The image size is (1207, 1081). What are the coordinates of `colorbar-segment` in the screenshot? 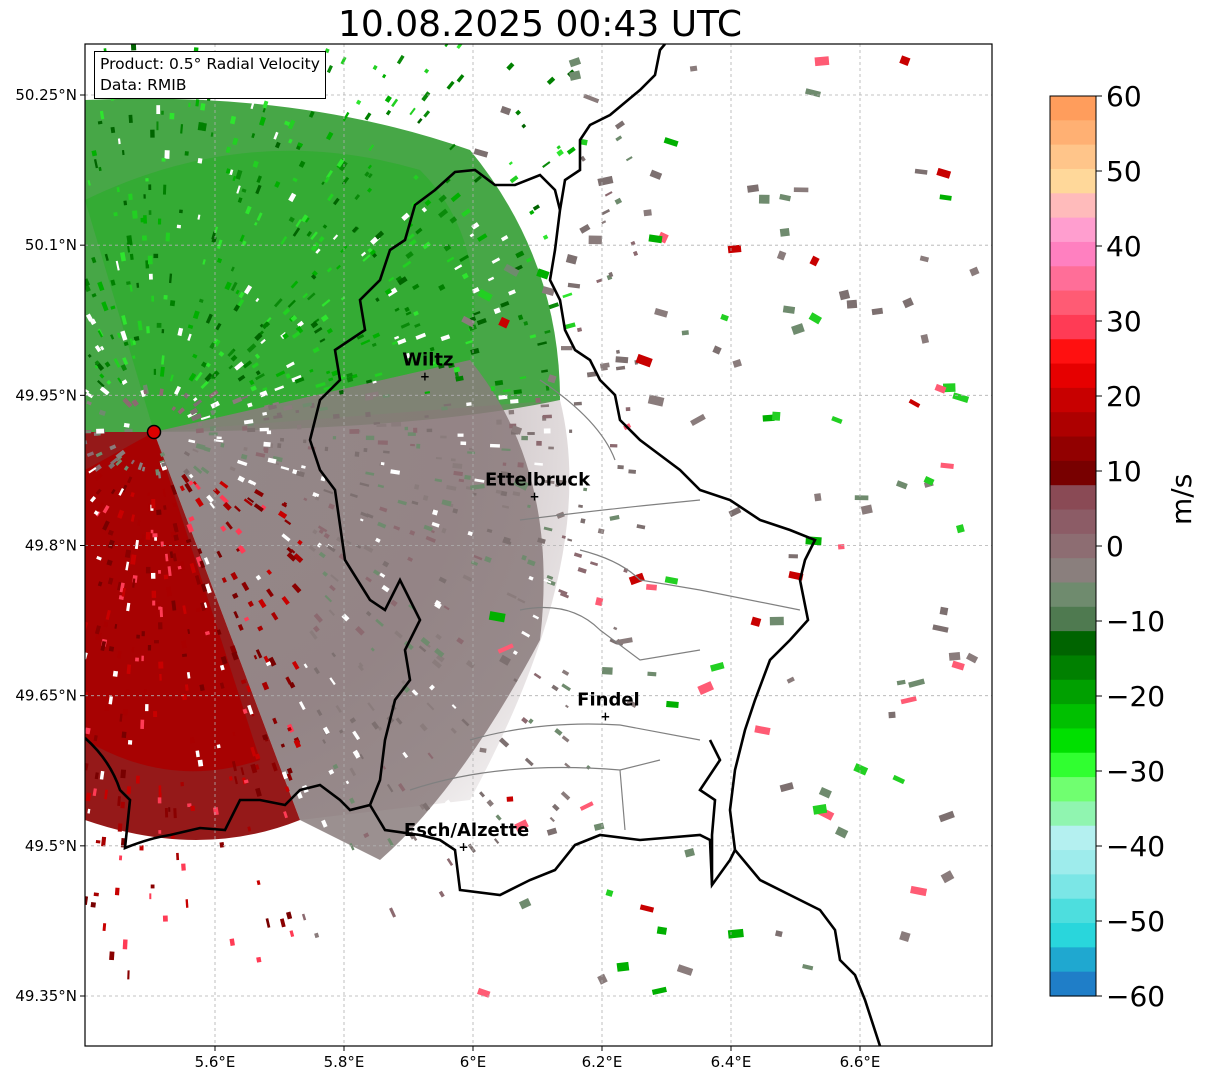 It's located at (1073, 498).